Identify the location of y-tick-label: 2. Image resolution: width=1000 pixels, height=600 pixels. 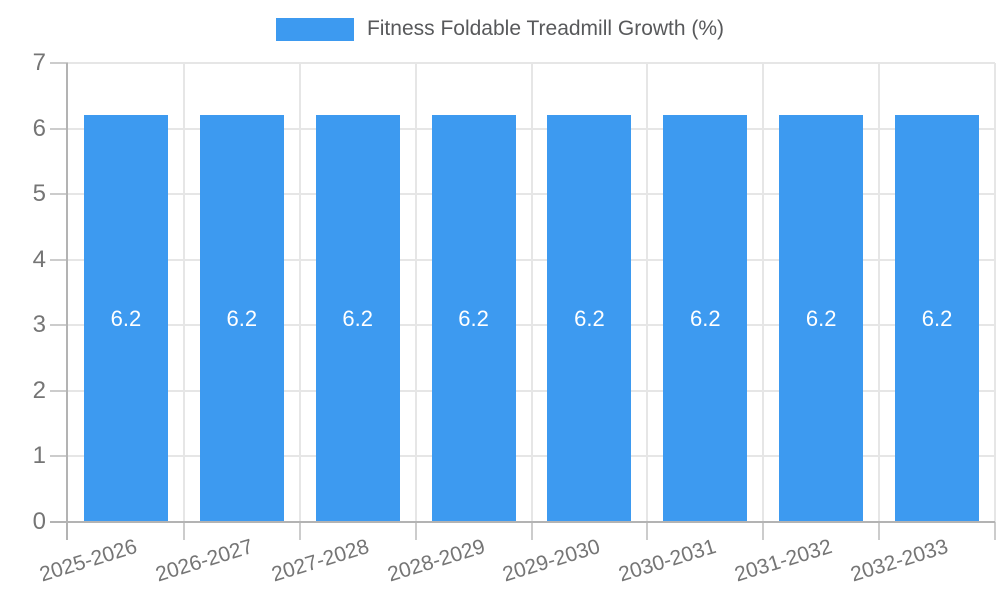
(39, 390).